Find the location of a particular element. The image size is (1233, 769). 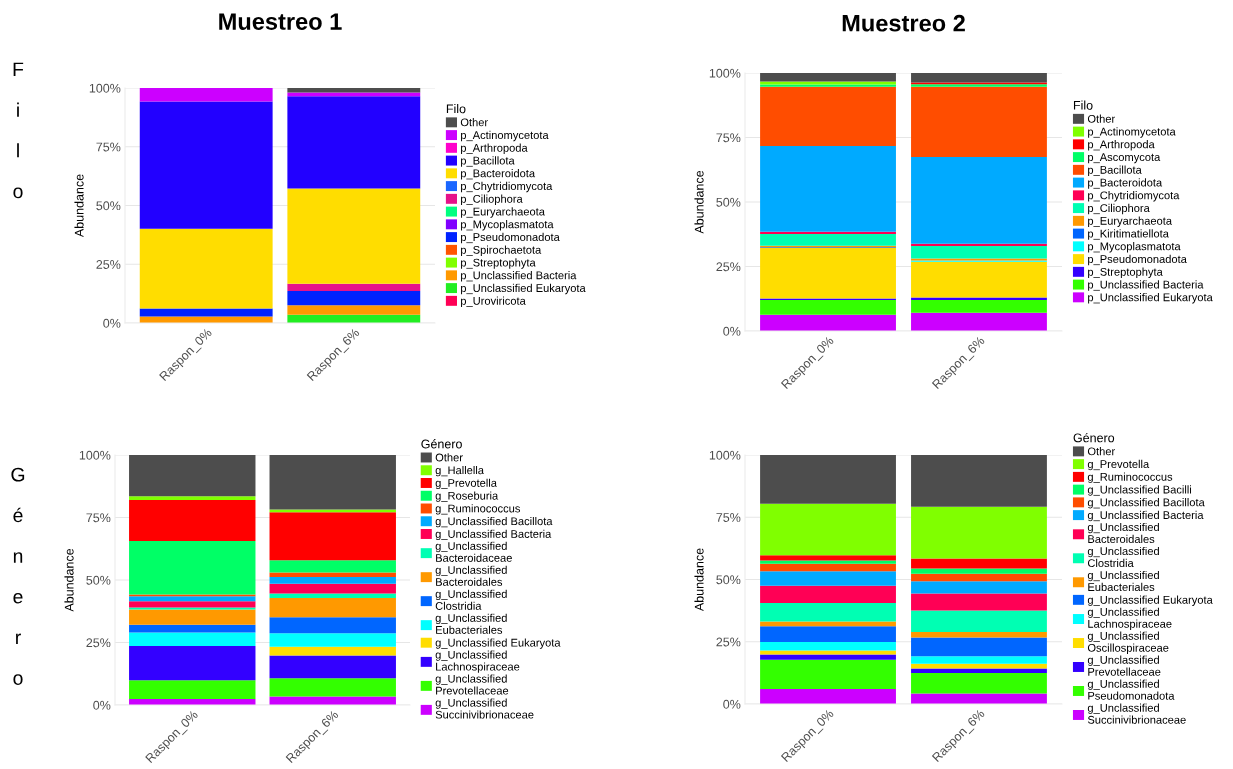

legend-label: g_Unclassified Bacilli is located at coordinates (1139, 490).